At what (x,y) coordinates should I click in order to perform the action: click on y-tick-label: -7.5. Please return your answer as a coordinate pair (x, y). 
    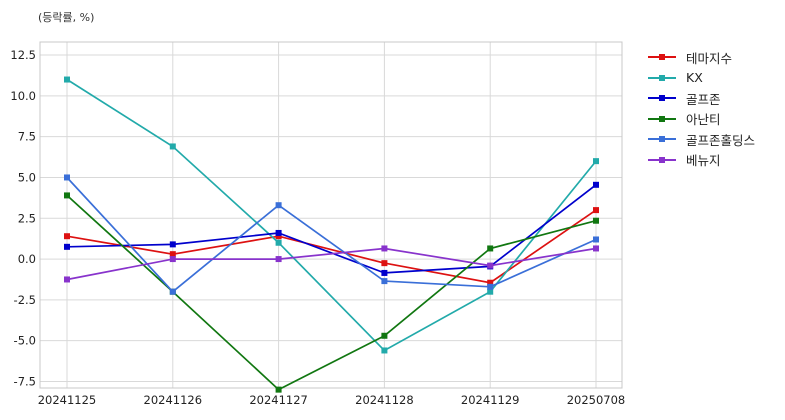
    Looking at the image, I should click on (25, 381).